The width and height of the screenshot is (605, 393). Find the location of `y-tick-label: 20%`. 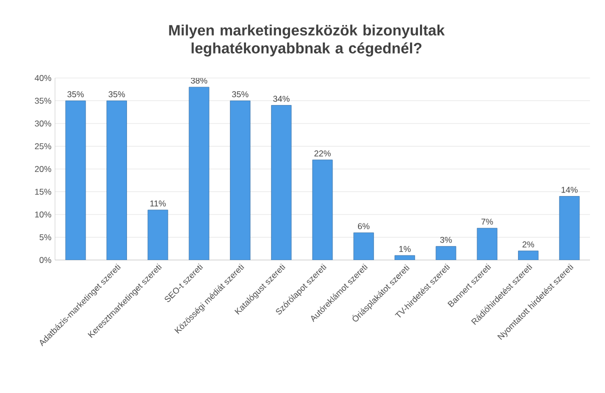

y-tick-label: 20% is located at coordinates (43, 169).